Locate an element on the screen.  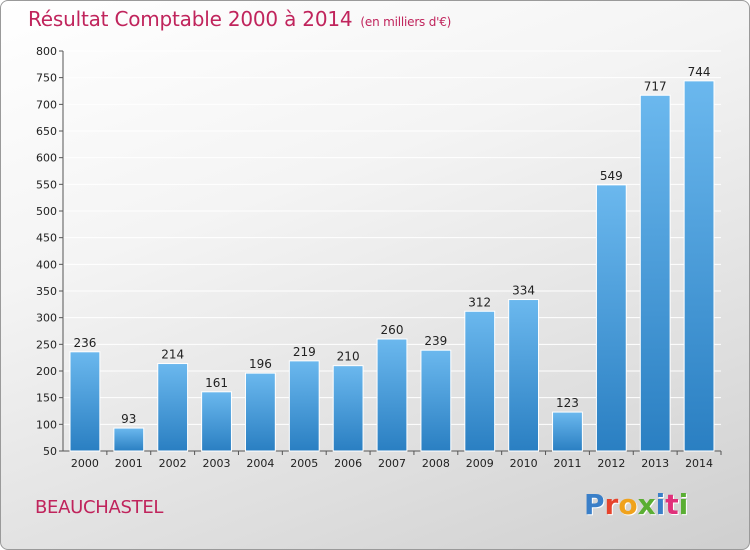
logo-letter: t is located at coordinates (672, 504).